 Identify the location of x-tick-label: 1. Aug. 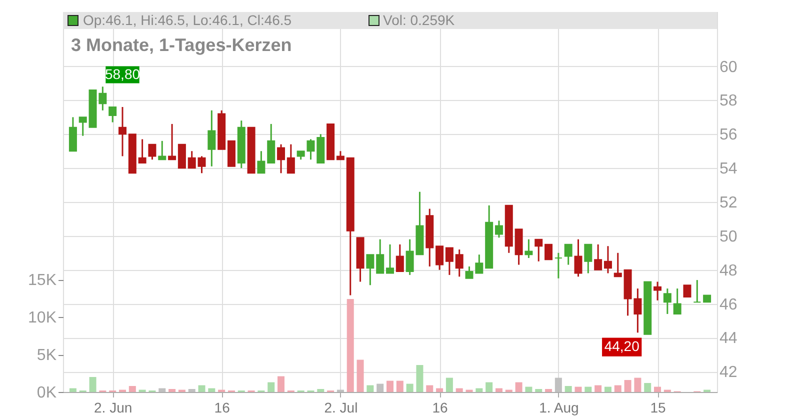
(559, 408).